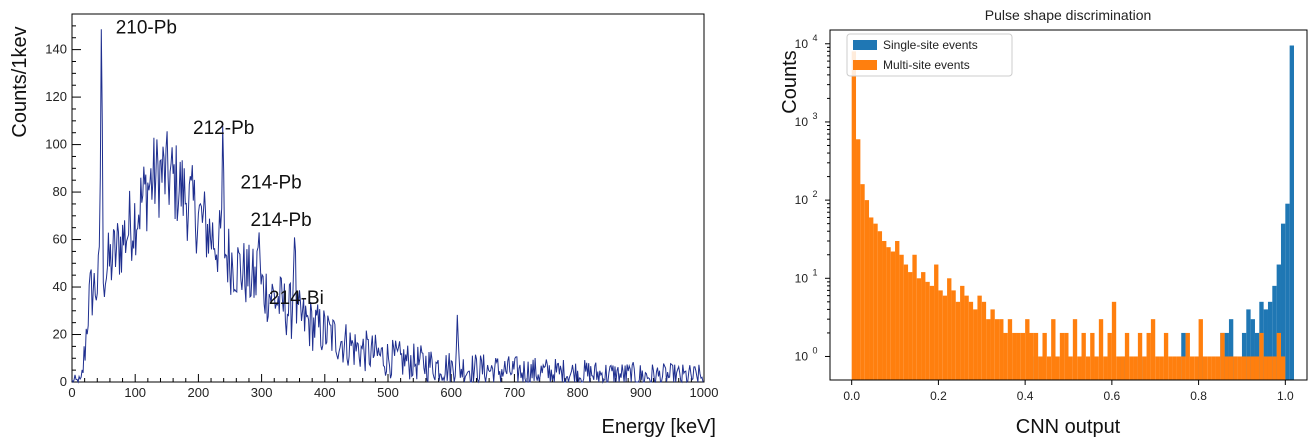 The height and width of the screenshot is (440, 1313). Describe the element at coordinates (865, 65) in the screenshot. I see `legend-swatch-multi-site` at that location.